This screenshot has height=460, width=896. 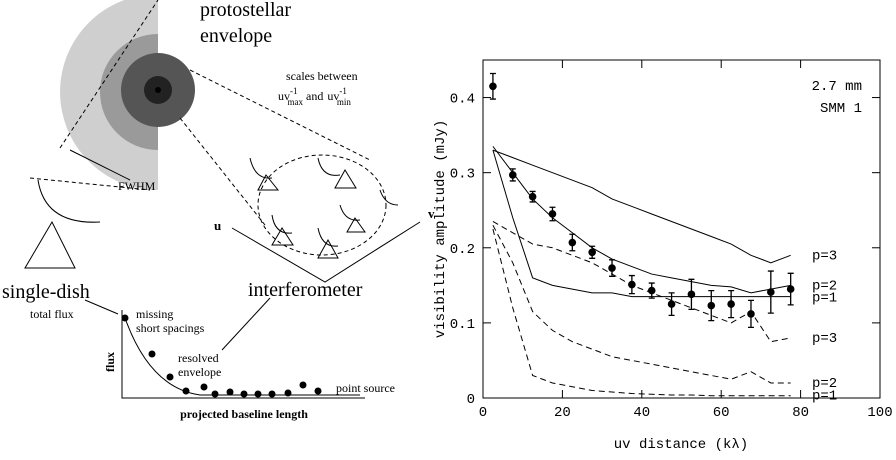 What do you see at coordinates (841, 109) in the screenshot?
I see `annotation: SMM 1` at bounding box center [841, 109].